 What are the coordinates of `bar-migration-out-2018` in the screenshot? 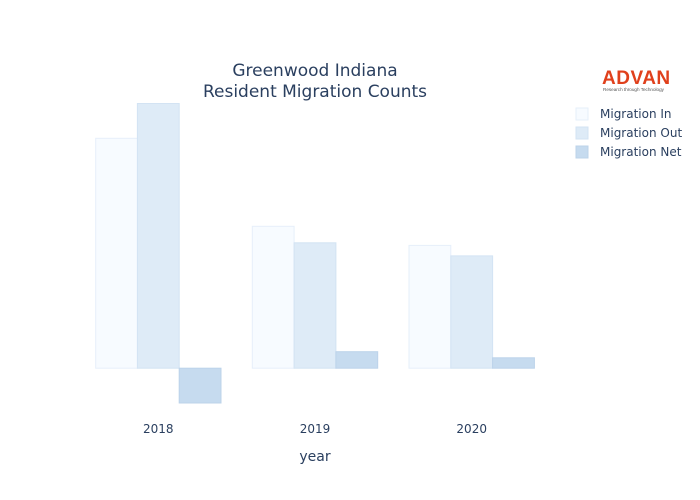 It's located at (158, 236).